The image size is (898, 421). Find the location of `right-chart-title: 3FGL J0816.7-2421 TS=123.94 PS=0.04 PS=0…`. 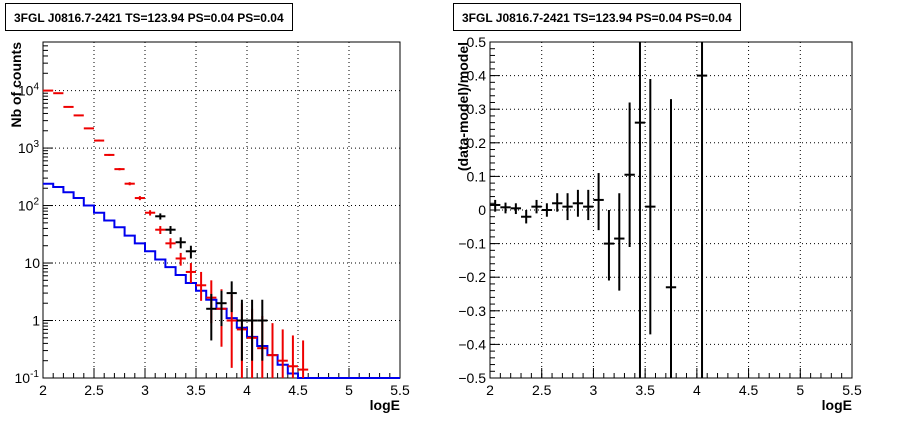

right-chart-title: 3FGL J0816.7-2421 TS=123.94 PS=0.04 PS=0… is located at coordinates (597, 17).